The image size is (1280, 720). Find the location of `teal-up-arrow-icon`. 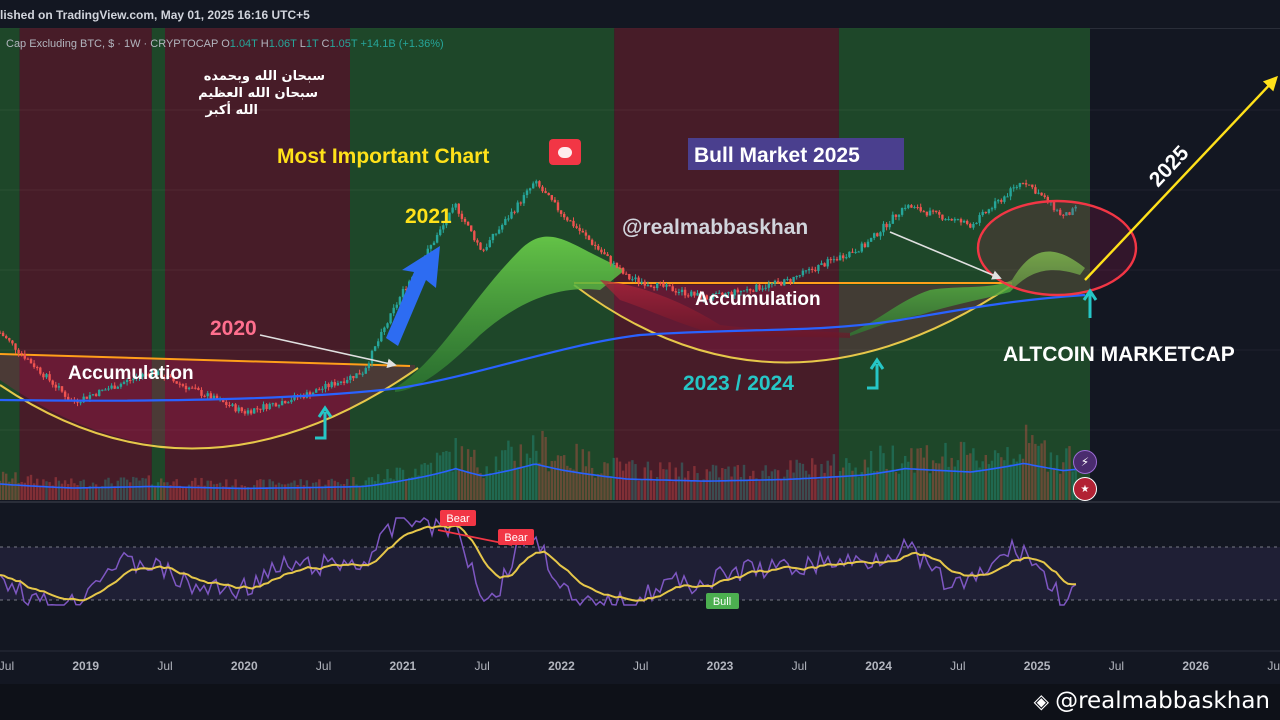

teal-up-arrow-icon is located at coordinates (876, 373).